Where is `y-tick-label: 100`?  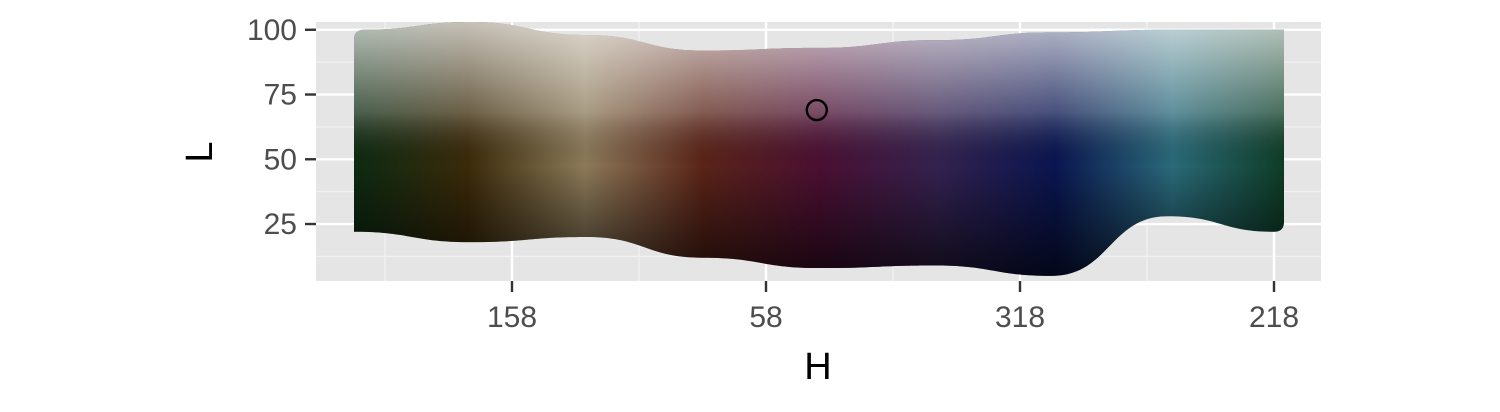
y-tick-label: 100 is located at coordinates (272, 30).